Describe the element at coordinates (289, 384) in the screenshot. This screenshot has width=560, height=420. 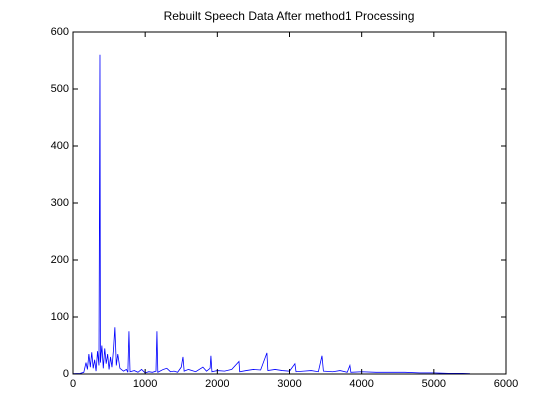
I see `x-tick-label: 3000` at that location.